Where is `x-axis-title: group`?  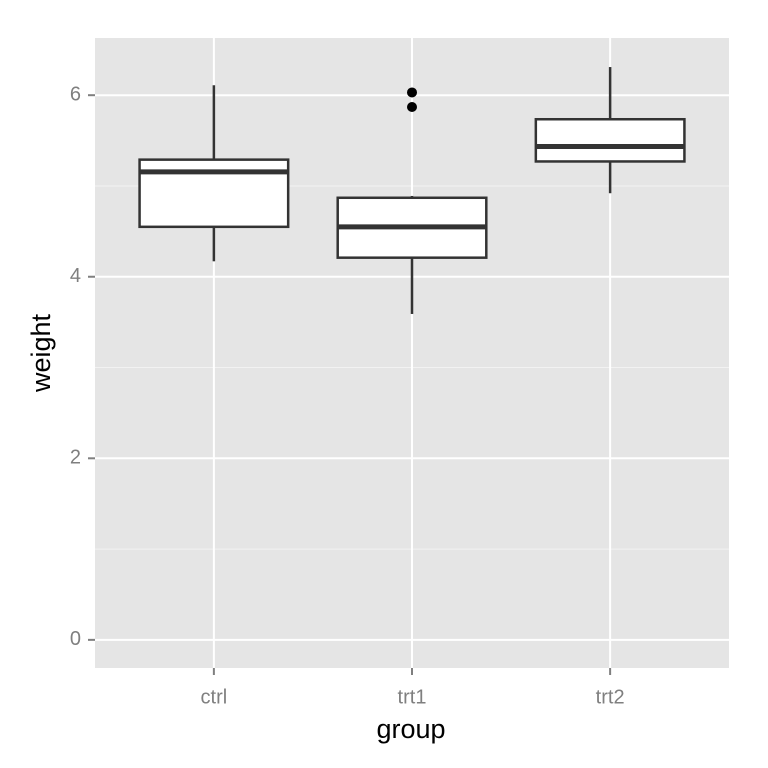
x-axis-title: group is located at coordinates (410, 729).